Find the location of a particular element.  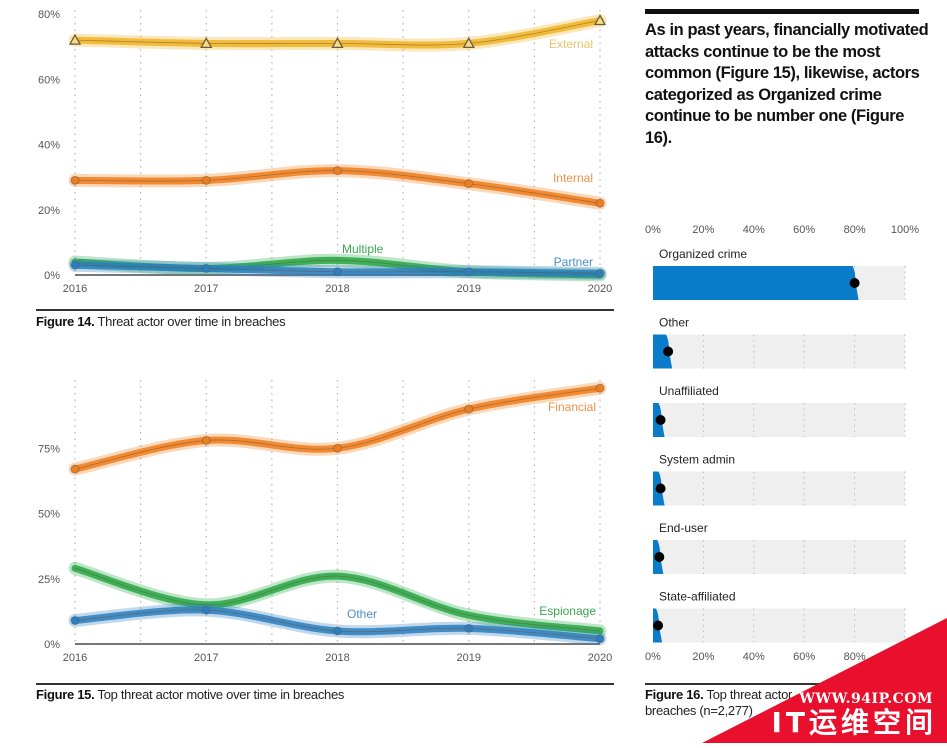

fig16-top-tick-label: 0% is located at coordinates (653, 230).